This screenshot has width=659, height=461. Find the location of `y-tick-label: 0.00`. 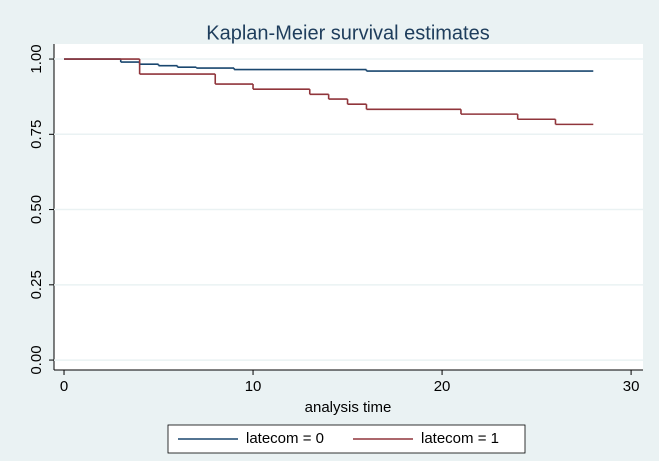

y-tick-label: 0.00 is located at coordinates (36, 359).